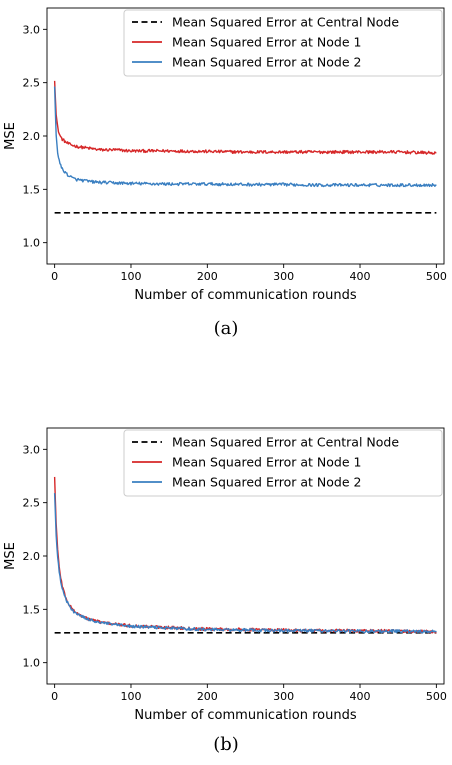  What do you see at coordinates (226, 744) in the screenshot?
I see `caption-b: (b)` at bounding box center [226, 744].